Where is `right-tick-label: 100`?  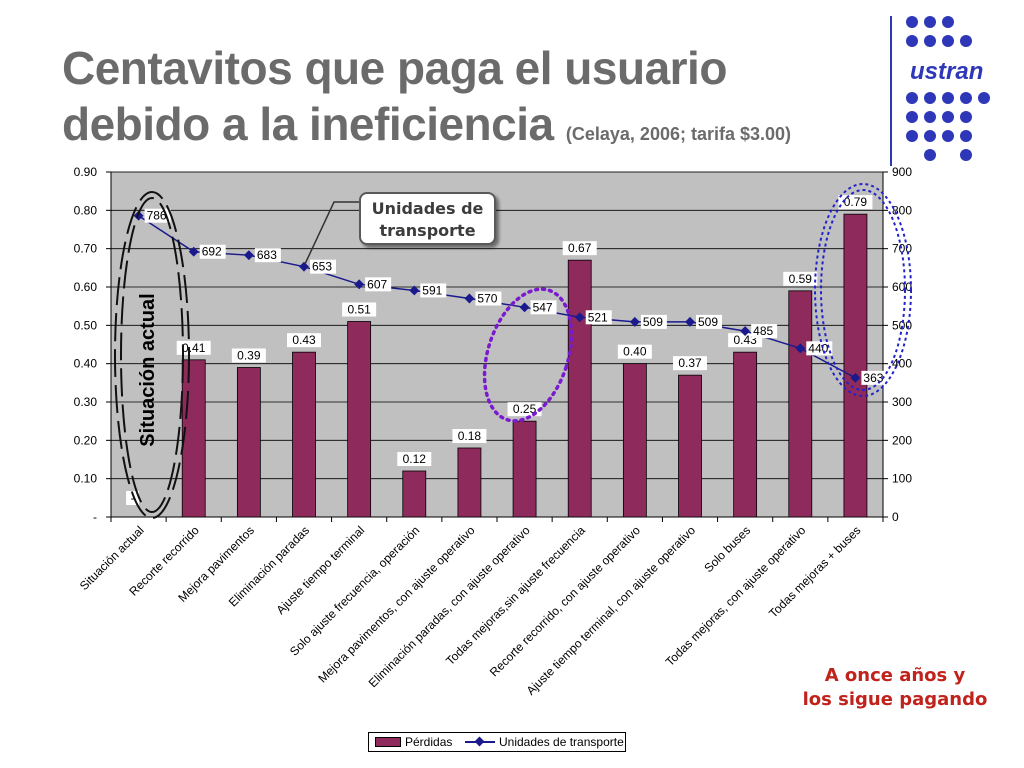
right-tick-label: 100 is located at coordinates (902, 479).